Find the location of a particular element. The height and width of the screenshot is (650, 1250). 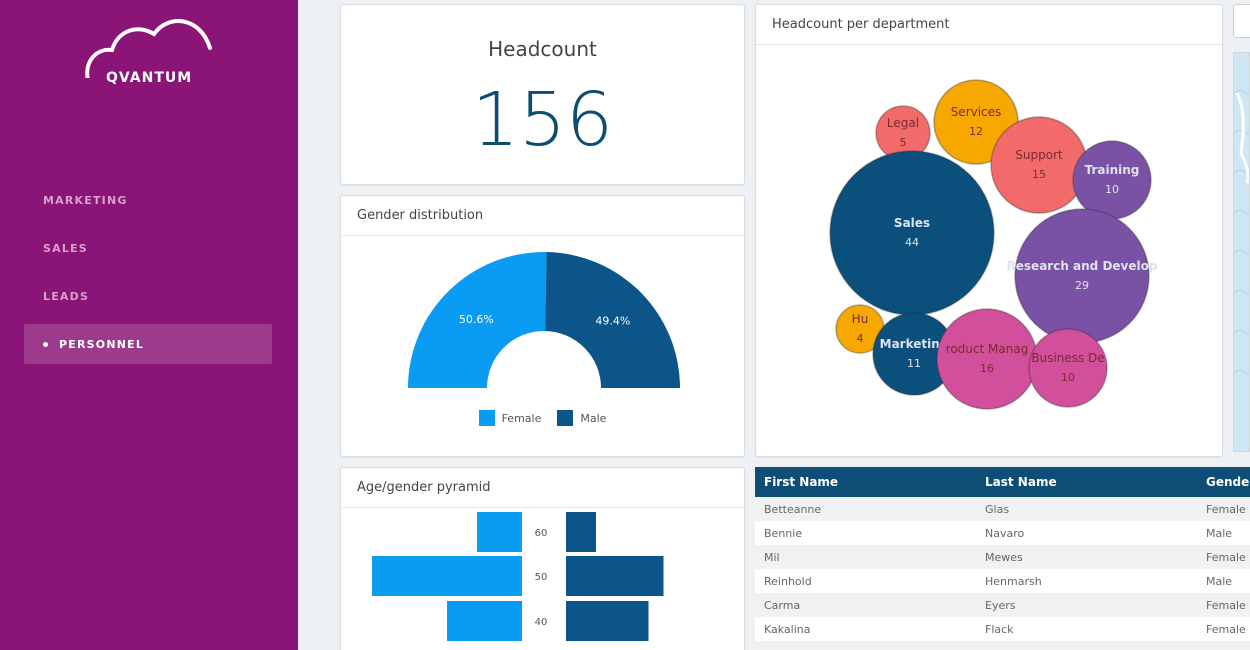

table-cell: Mil is located at coordinates (772, 557).